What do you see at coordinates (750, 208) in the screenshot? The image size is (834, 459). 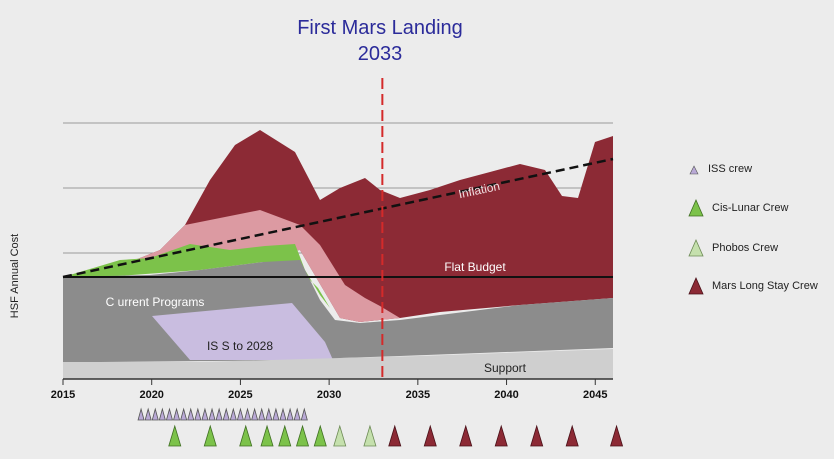 I see `legend-label-cis-lunar-crew: Cis-Lunar Crew` at bounding box center [750, 208].